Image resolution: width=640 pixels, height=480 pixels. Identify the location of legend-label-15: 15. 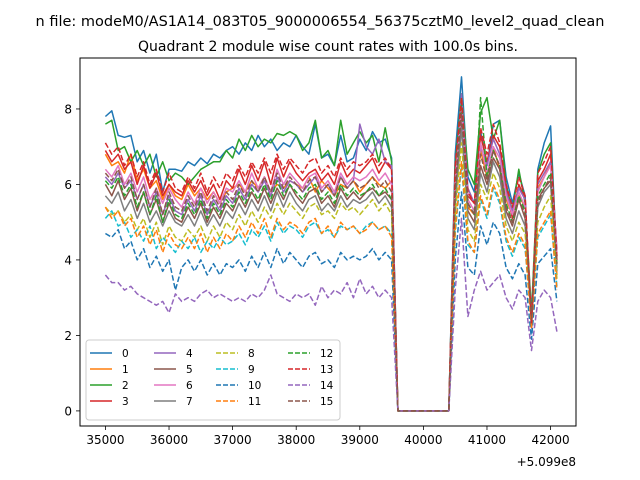
(326, 402).